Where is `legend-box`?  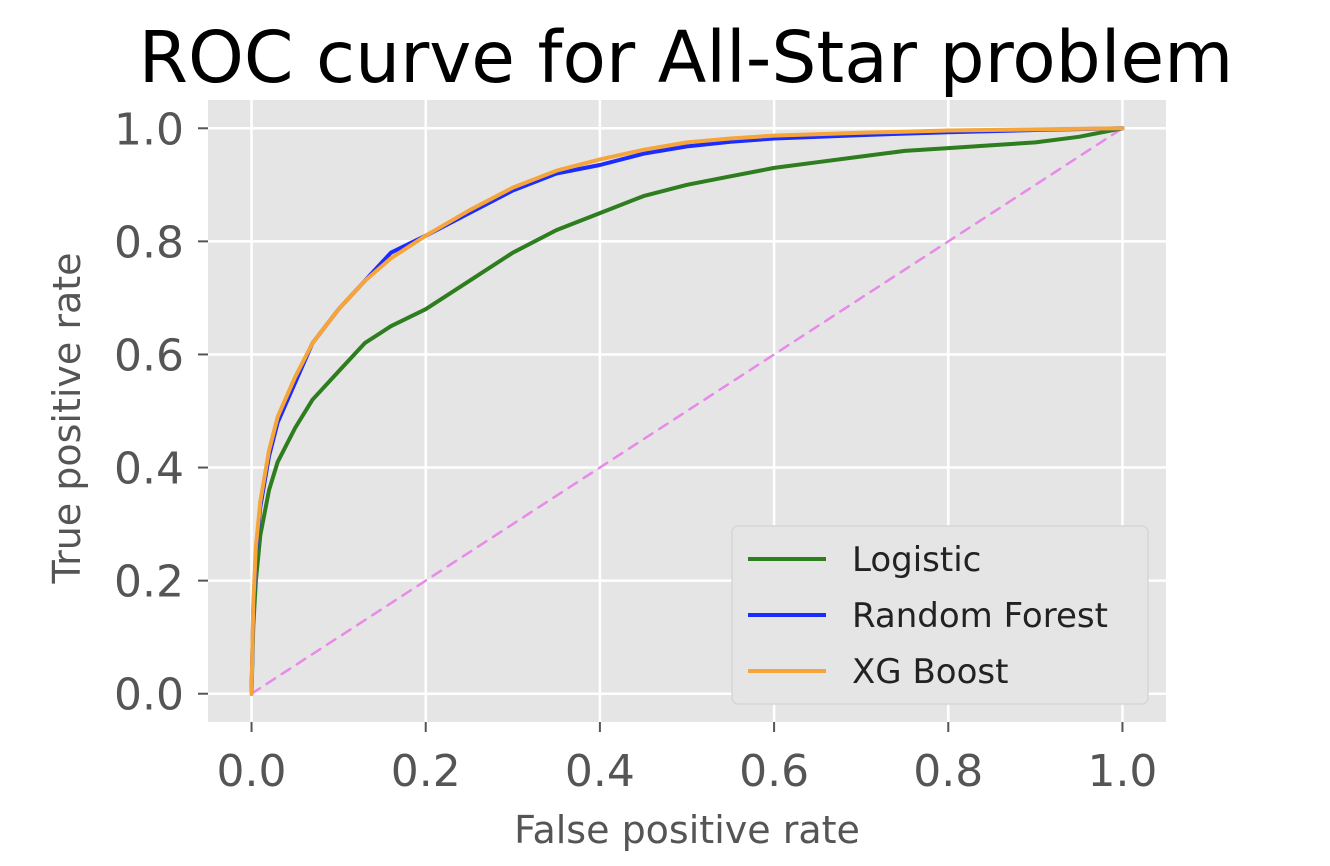
legend-box is located at coordinates (940, 615).